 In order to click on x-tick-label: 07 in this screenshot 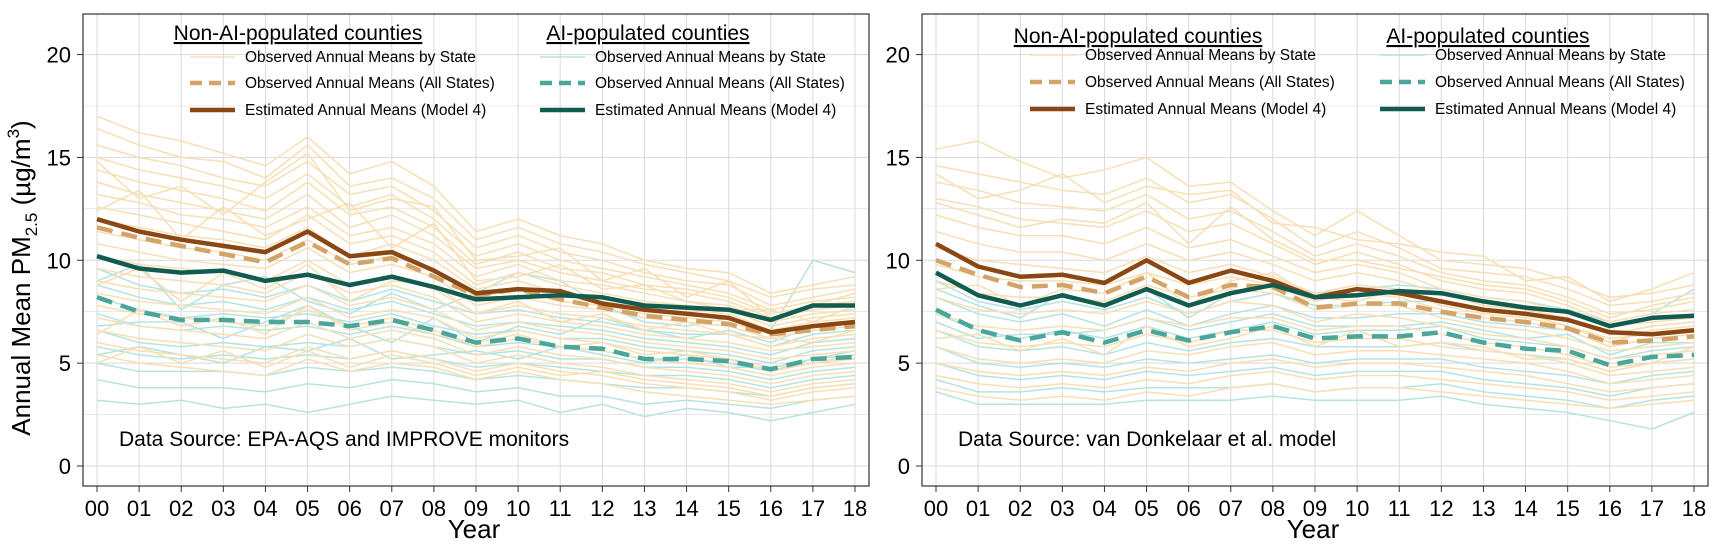, I will do `click(392, 508)`.